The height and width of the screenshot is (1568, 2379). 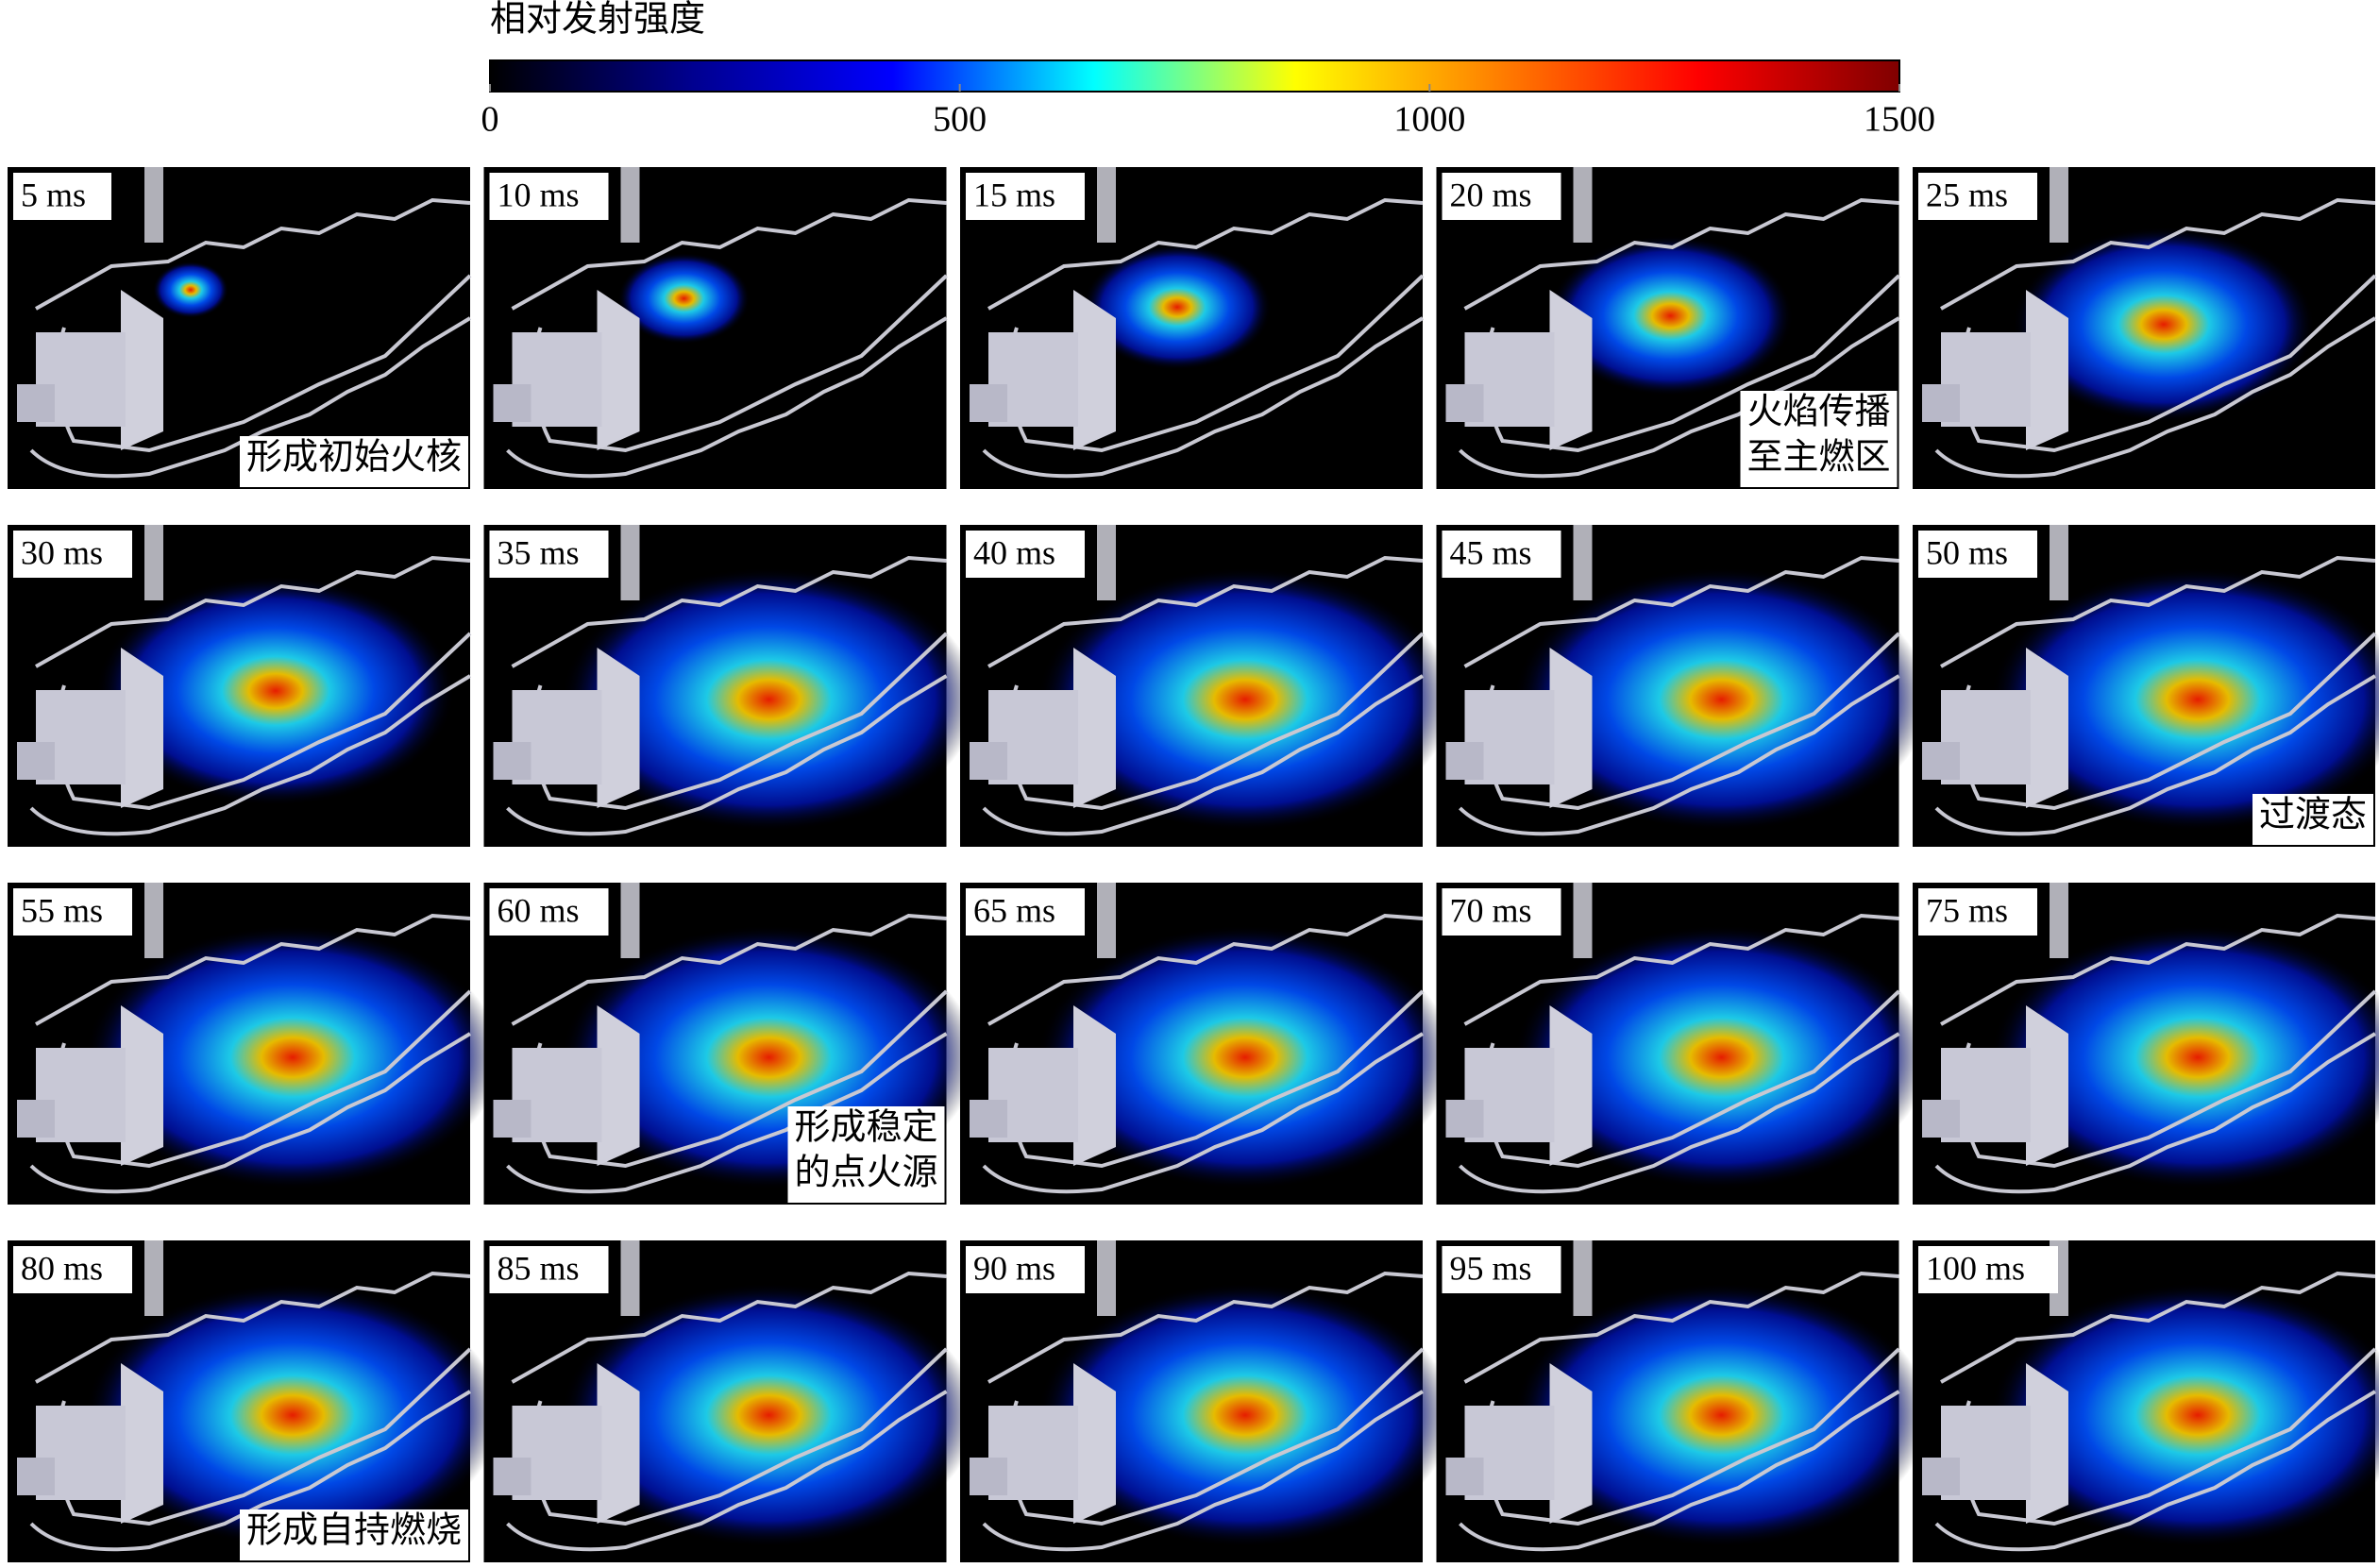 I want to click on time-label: 5 ms, so click(x=53, y=195).